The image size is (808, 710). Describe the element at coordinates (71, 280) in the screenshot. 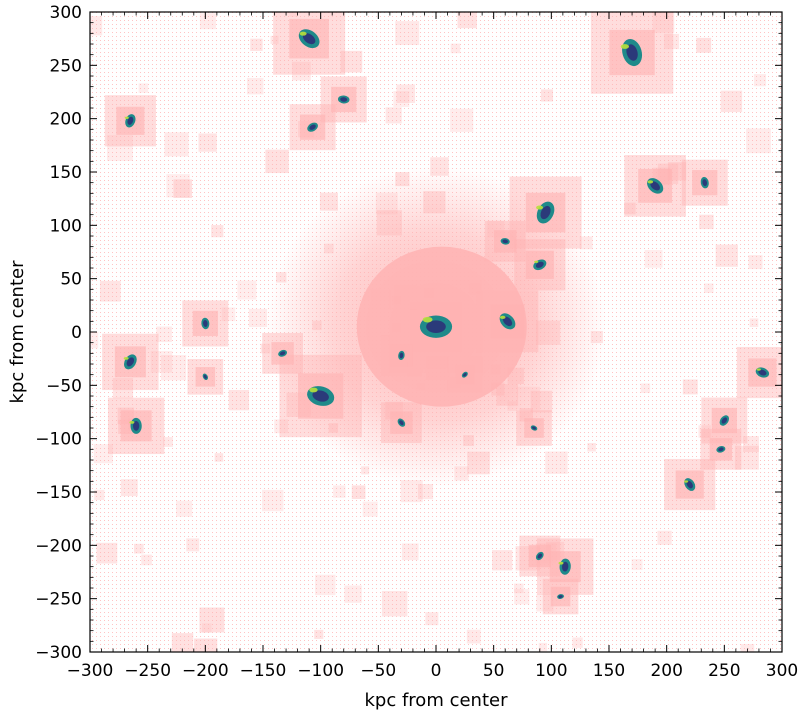

I see `y-tick-label: 50` at that location.